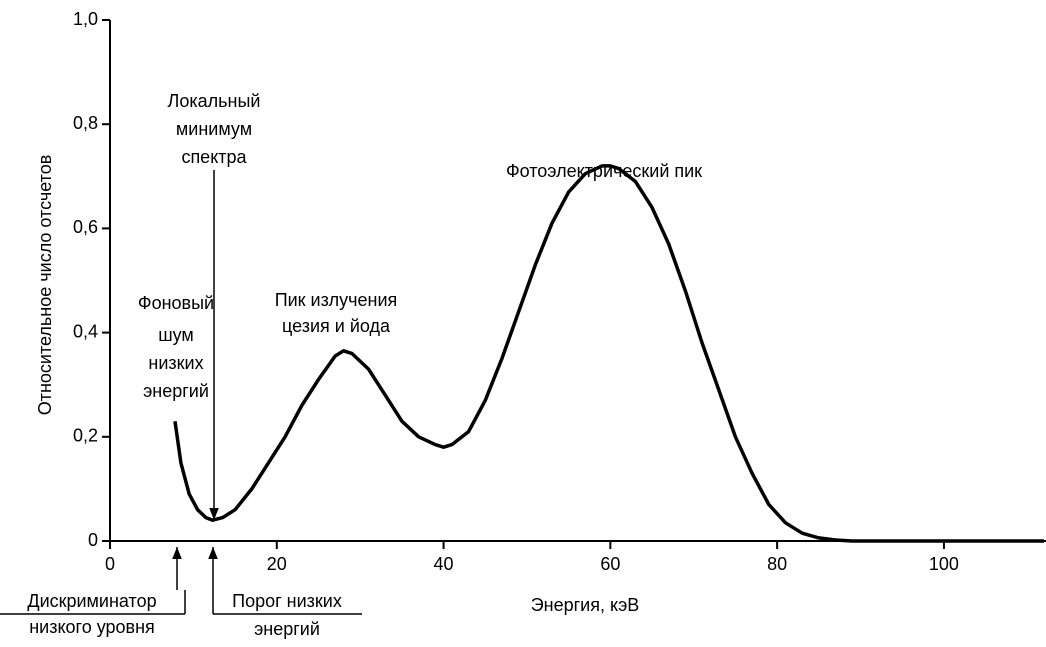 The height and width of the screenshot is (647, 1046). I want to click on y-tick-label: 1,0, so click(85, 19).